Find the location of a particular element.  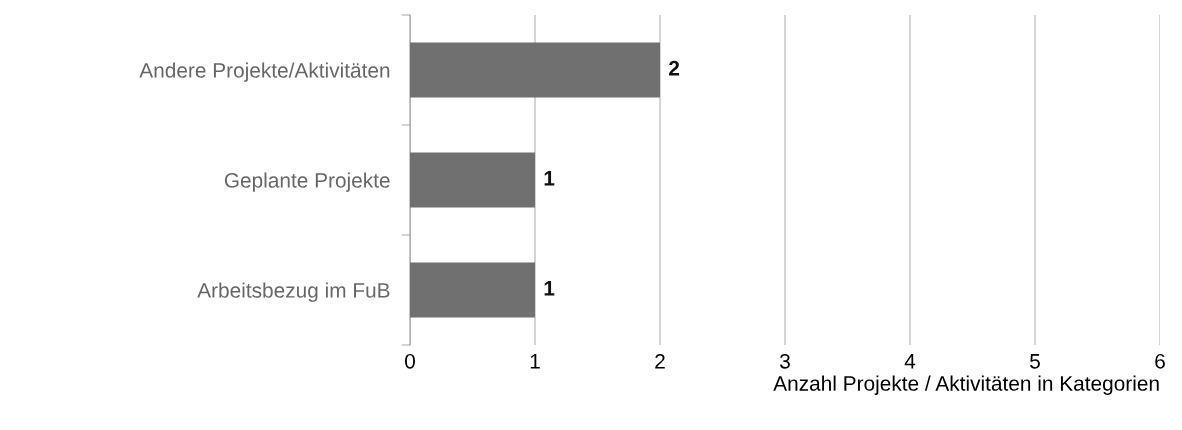

y-tick-label: Geplante Projekte is located at coordinates (307, 182).